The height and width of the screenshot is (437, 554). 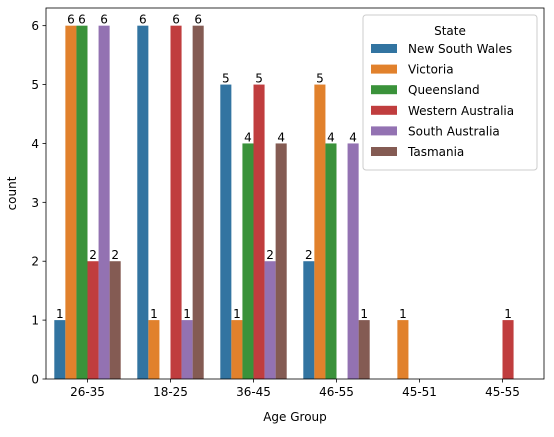 What do you see at coordinates (435, 152) in the screenshot?
I see `legend-entry: Tasmania` at bounding box center [435, 152].